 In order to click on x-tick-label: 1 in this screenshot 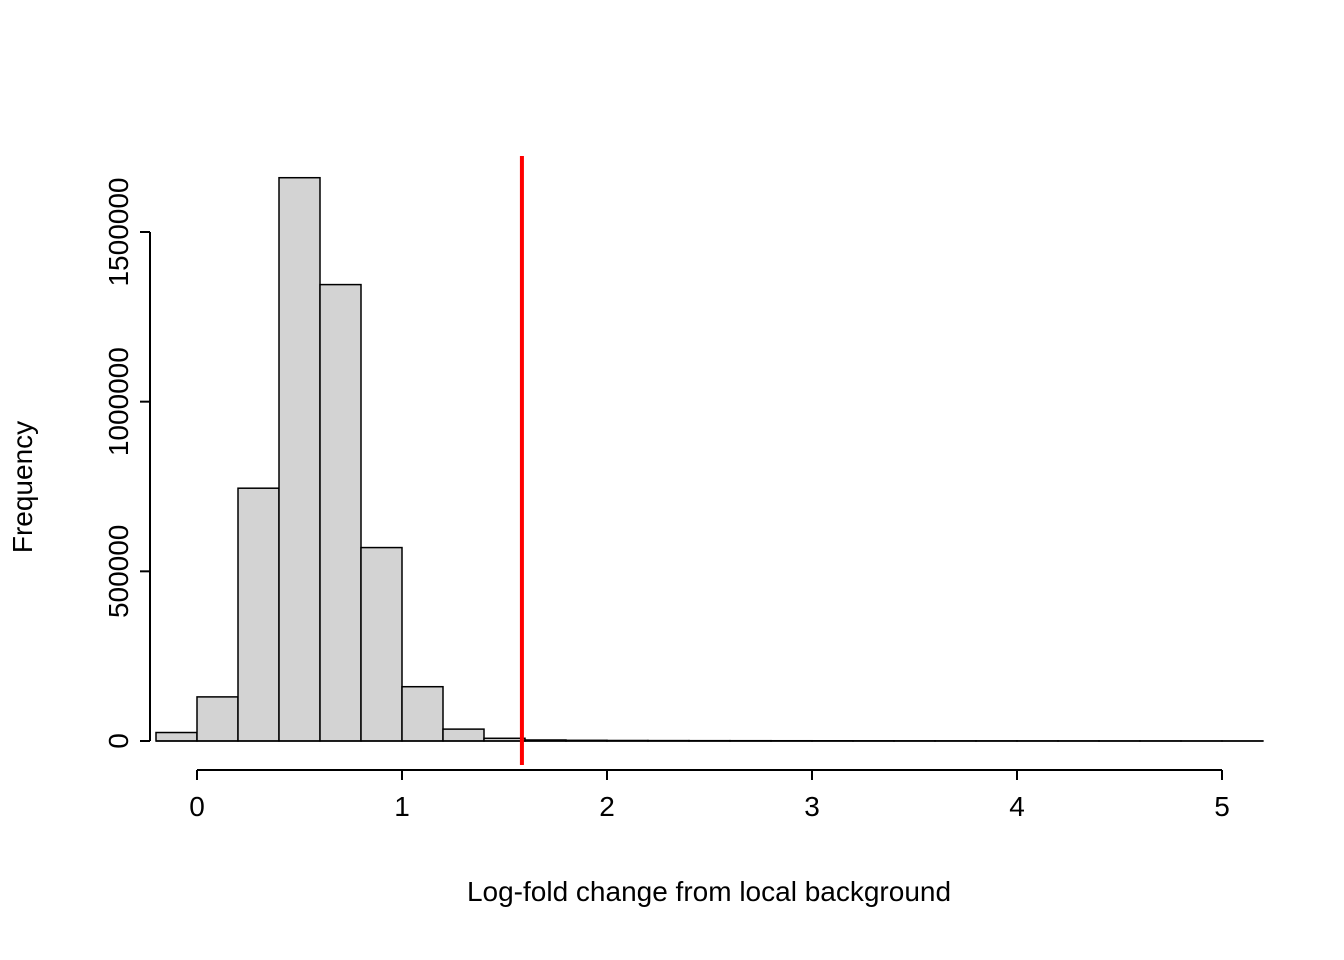, I will do `click(402, 806)`.